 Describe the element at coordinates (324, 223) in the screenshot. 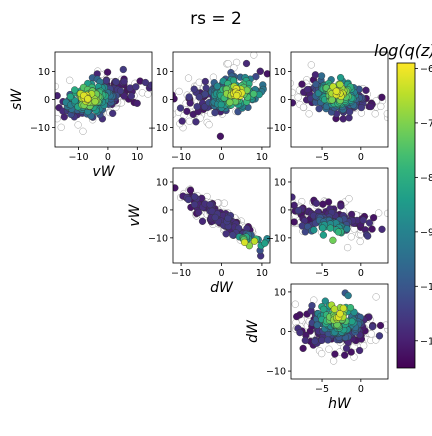

I see `panel-hW-vW: −5 0 −10 0 10` at that location.